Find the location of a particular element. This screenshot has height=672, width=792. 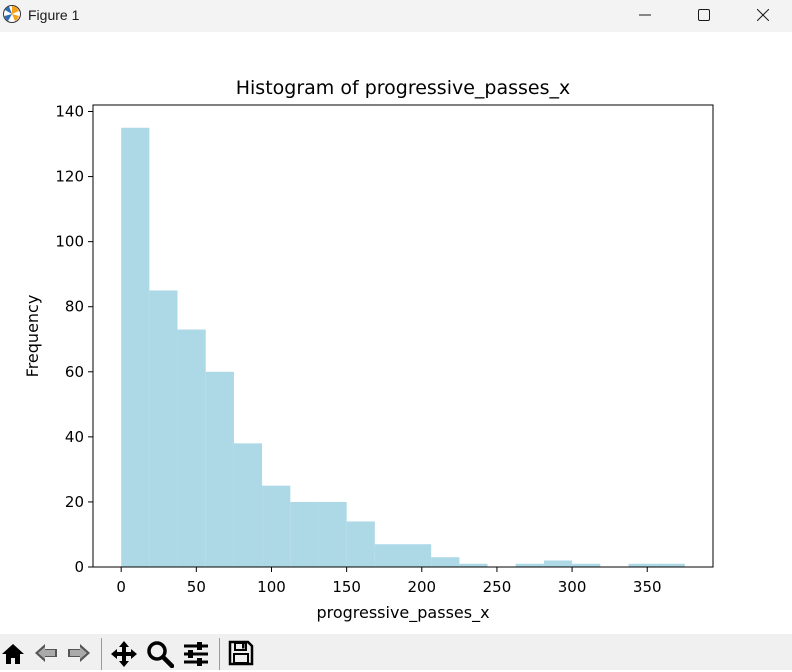

x-tick-label: 50 is located at coordinates (196, 587).